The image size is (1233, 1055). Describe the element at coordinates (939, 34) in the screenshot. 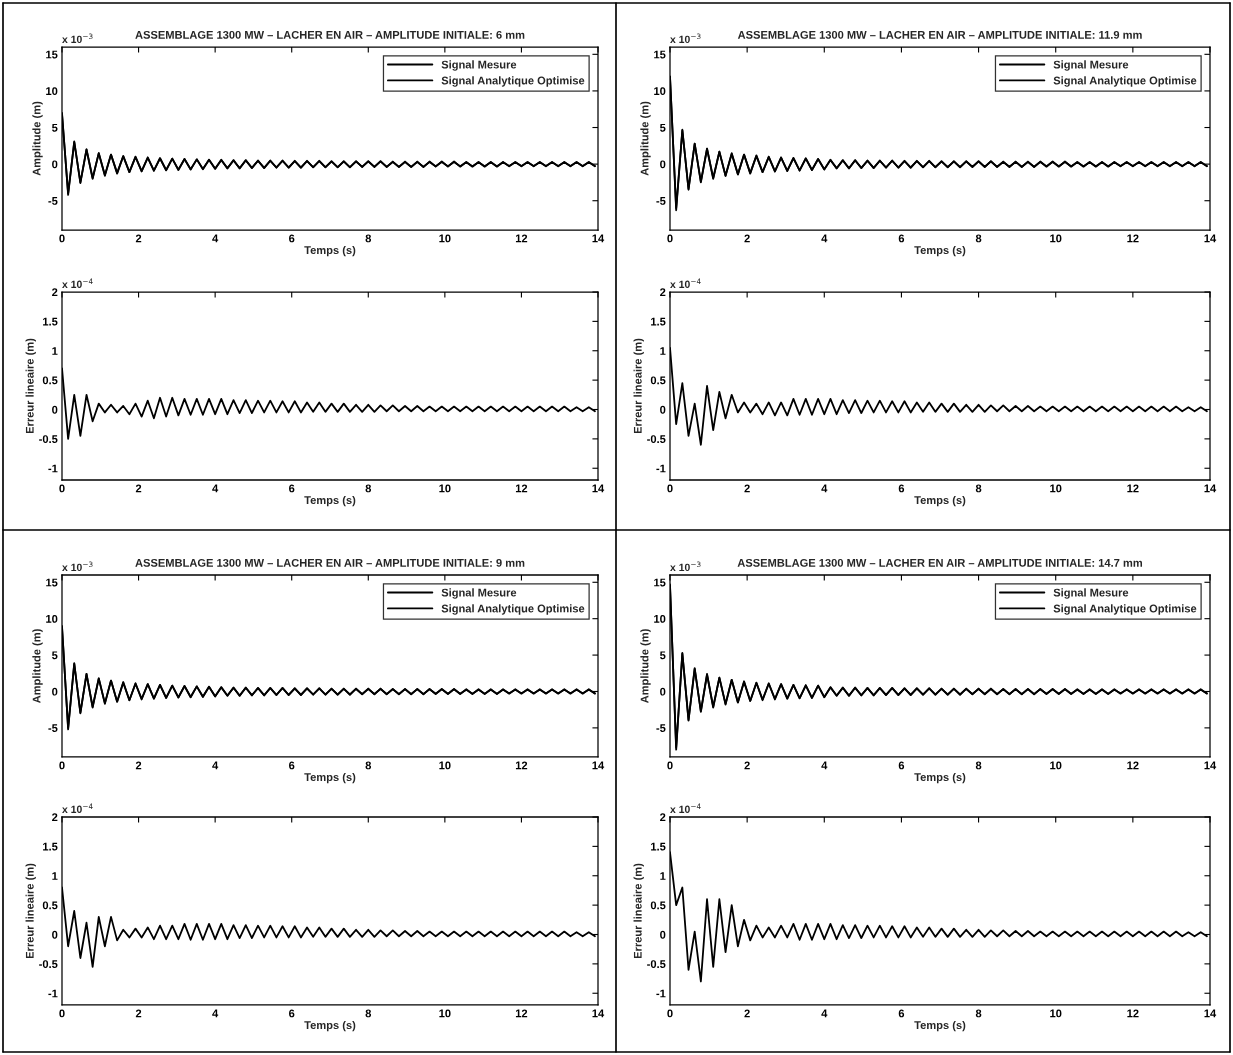

I see `chart-title: ASSEMBLAGE 1300 MW – LACHER EN AIR – AMPLITUDE INITIALE: 11.9 mm` at that location.